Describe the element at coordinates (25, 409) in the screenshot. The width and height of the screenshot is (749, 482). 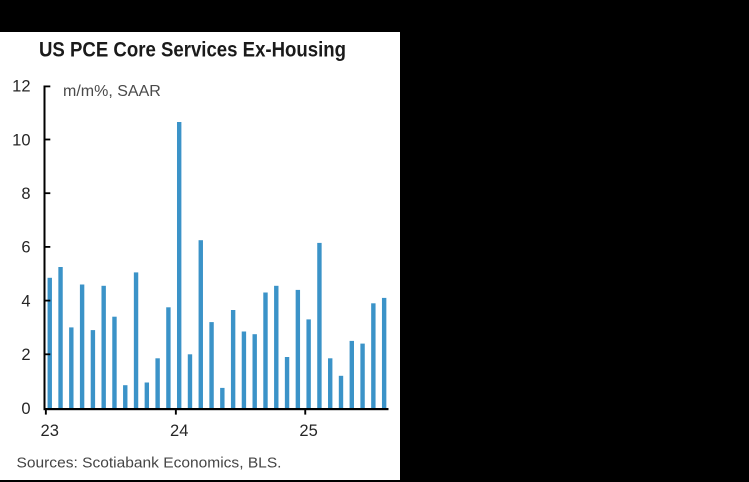
I see `svg-text: 0` at that location.